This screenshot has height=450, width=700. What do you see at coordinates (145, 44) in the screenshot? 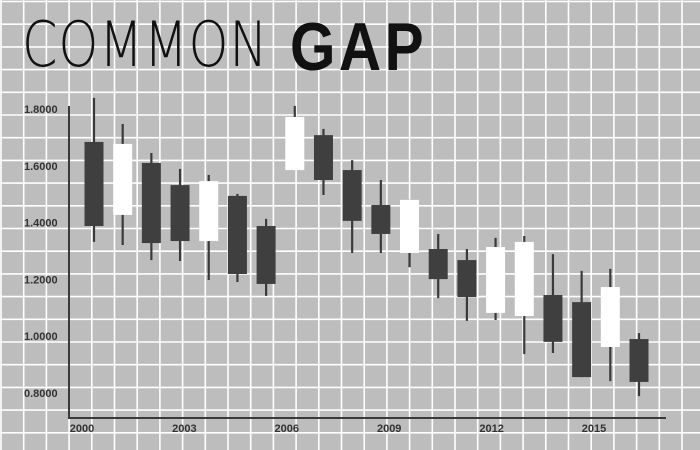
I see `title-light: COMMON` at bounding box center [145, 44].